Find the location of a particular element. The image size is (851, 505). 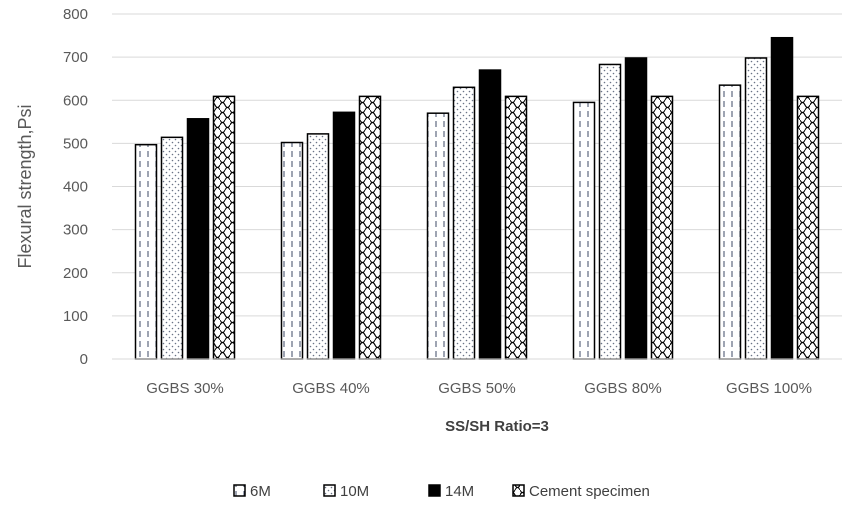

y-tick-label: 600 is located at coordinates (75, 100).